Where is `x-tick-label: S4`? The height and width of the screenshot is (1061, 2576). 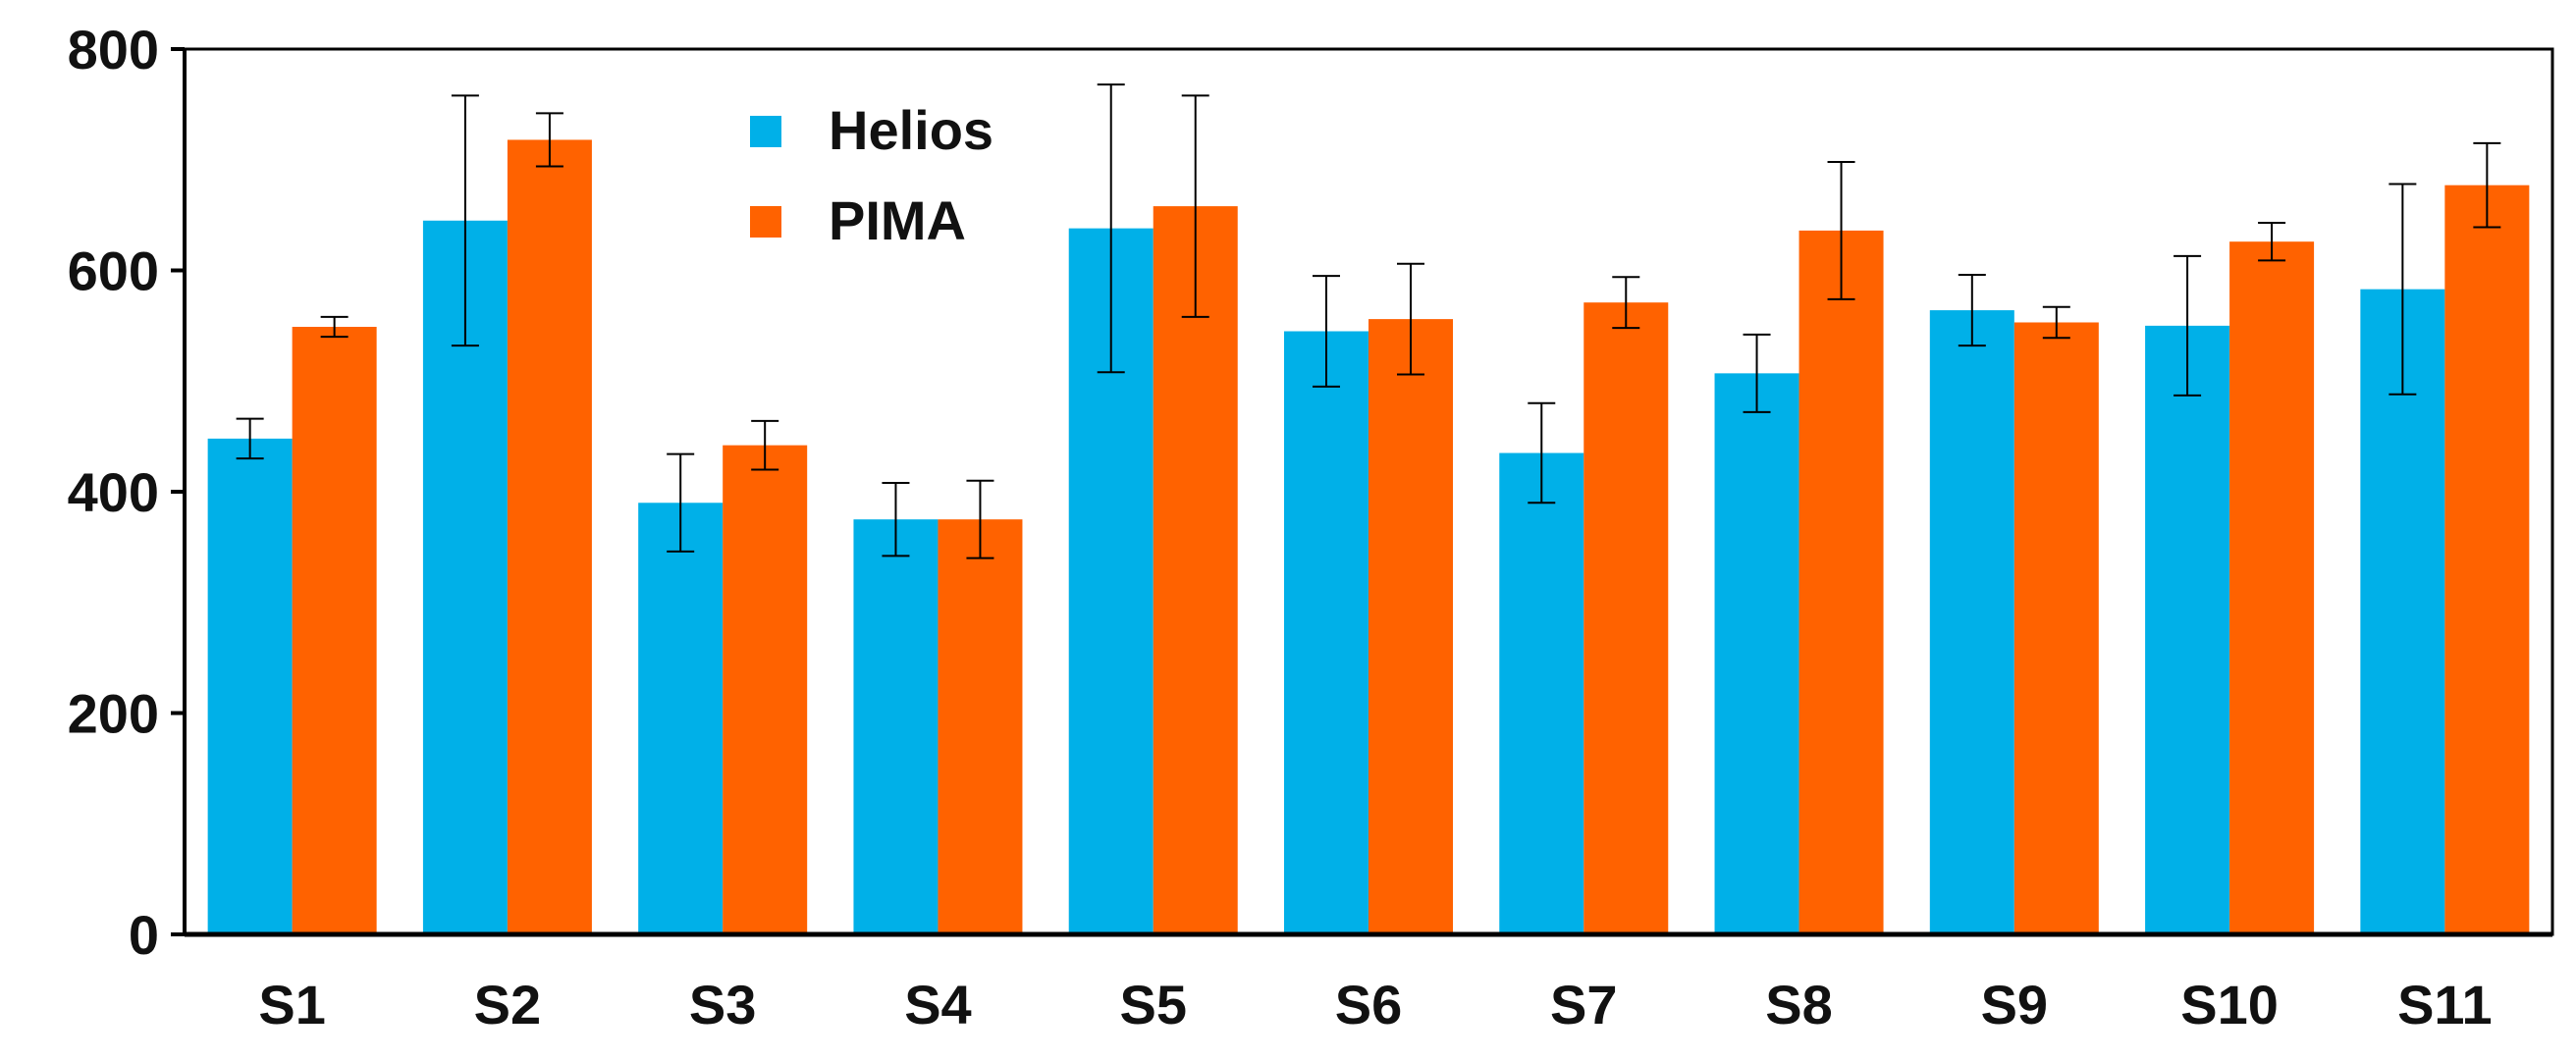 x-tick-label: S4 is located at coordinates (938, 1004).